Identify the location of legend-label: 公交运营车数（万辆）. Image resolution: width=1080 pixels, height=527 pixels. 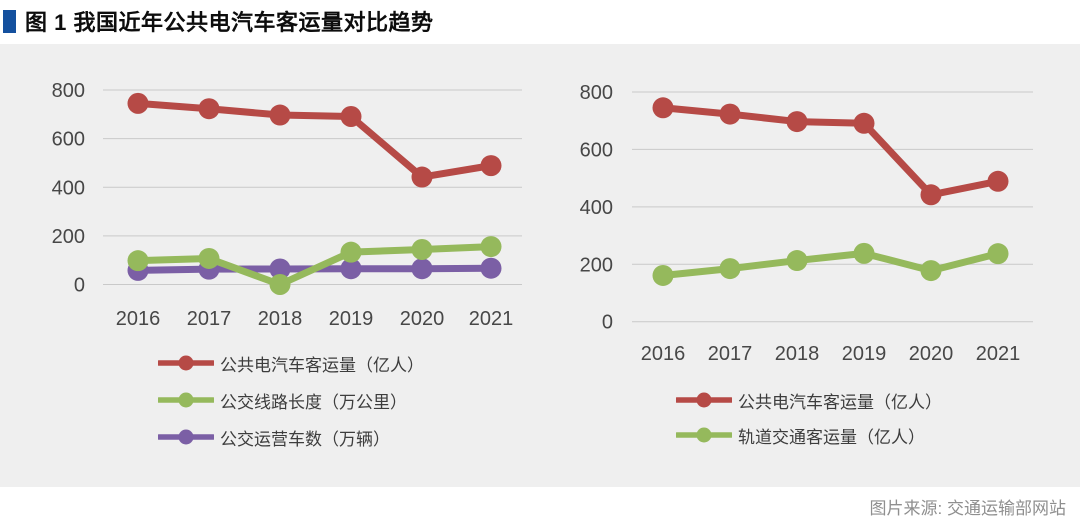
(305, 439).